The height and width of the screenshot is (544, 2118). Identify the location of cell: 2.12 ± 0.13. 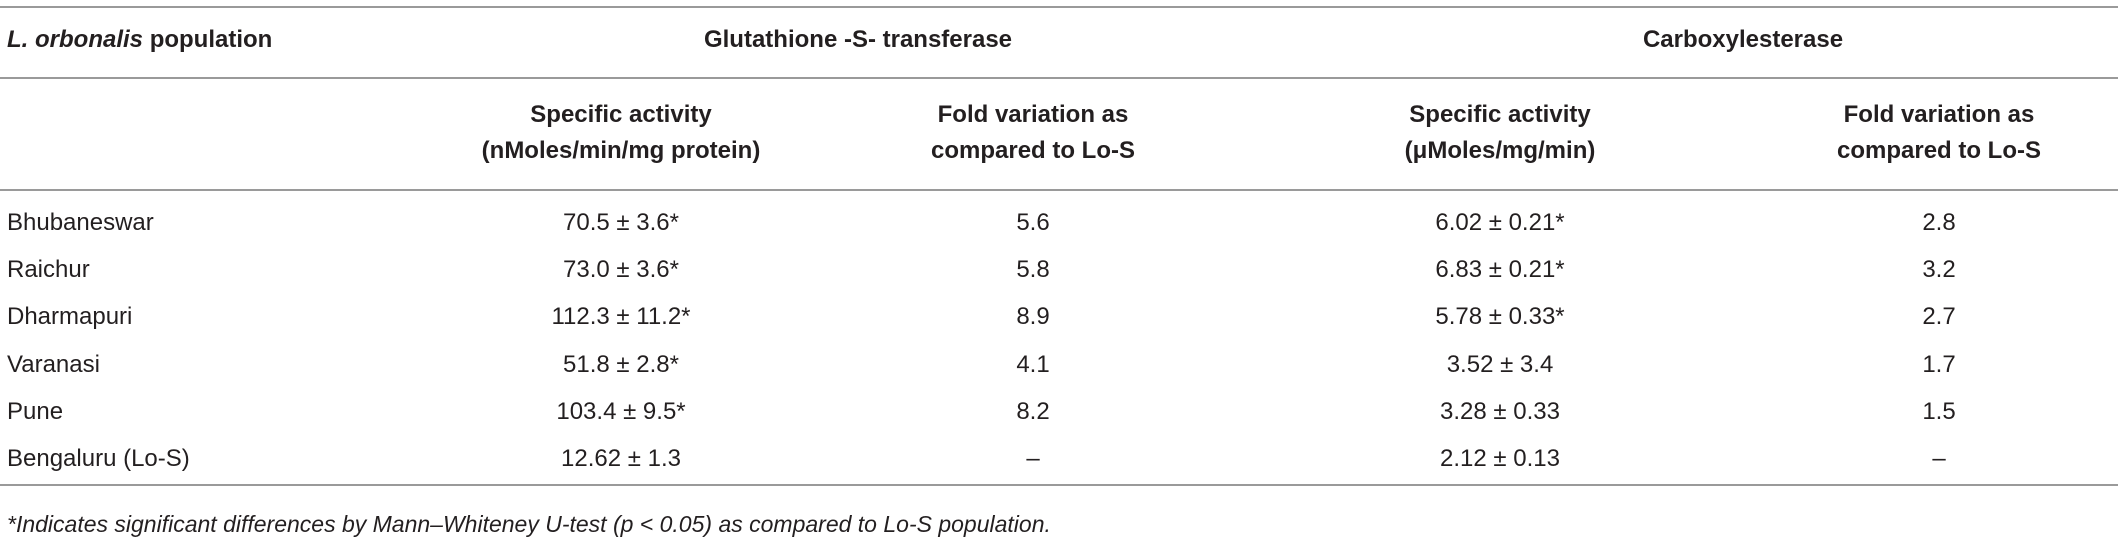
(1500, 458).